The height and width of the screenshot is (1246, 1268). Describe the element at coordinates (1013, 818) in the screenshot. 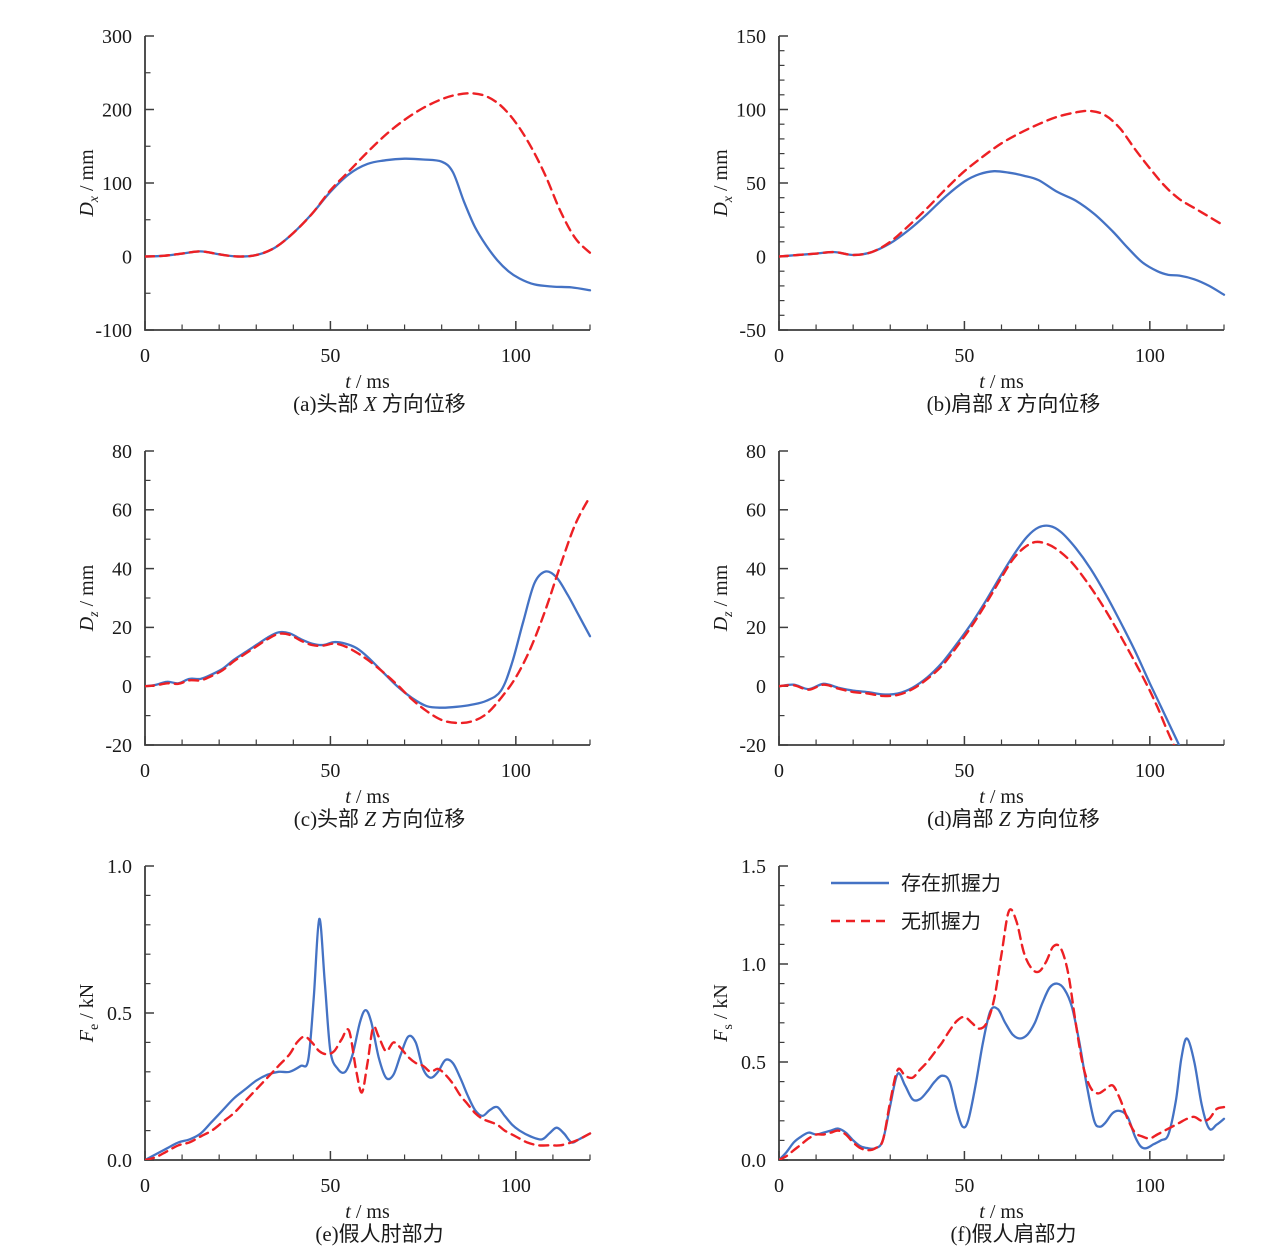

I see `caption-d: (d)肩部 Z 方向位移` at that location.